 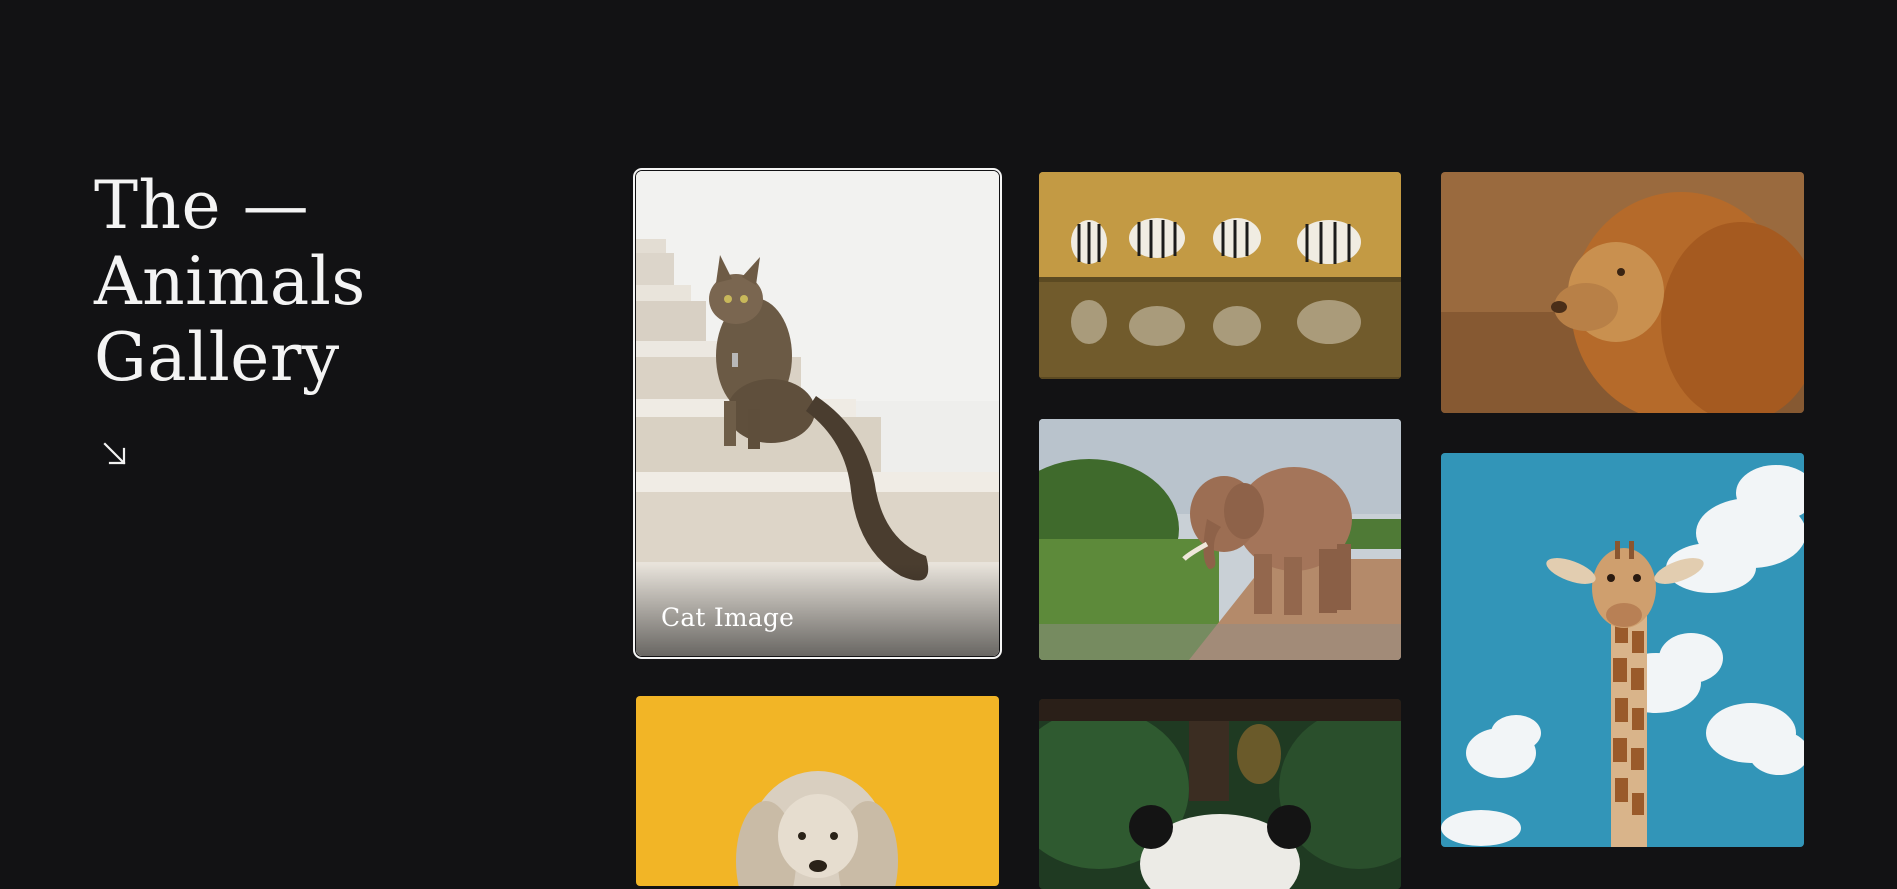 What do you see at coordinates (817, 413) in the screenshot?
I see `gallery-item-cat: Cat Image` at bounding box center [817, 413].